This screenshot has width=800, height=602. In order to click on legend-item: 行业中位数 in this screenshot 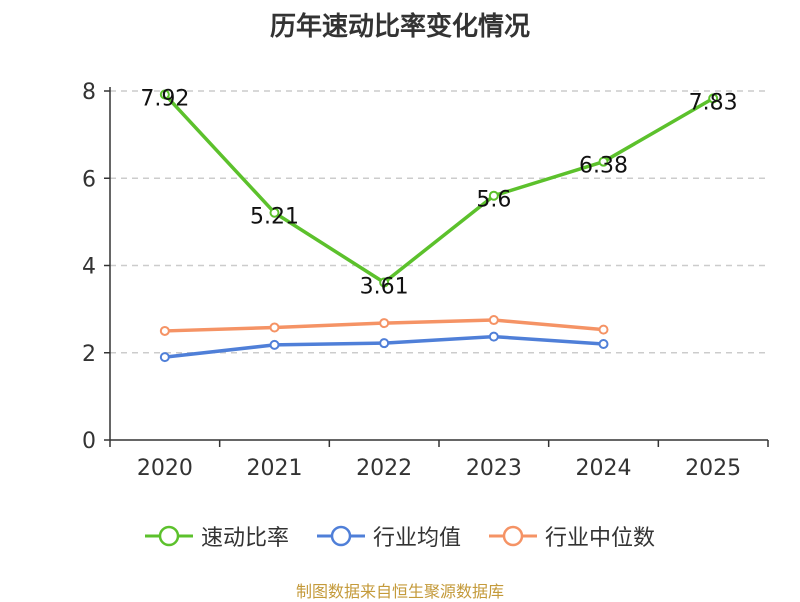, I will do `click(572, 536)`.